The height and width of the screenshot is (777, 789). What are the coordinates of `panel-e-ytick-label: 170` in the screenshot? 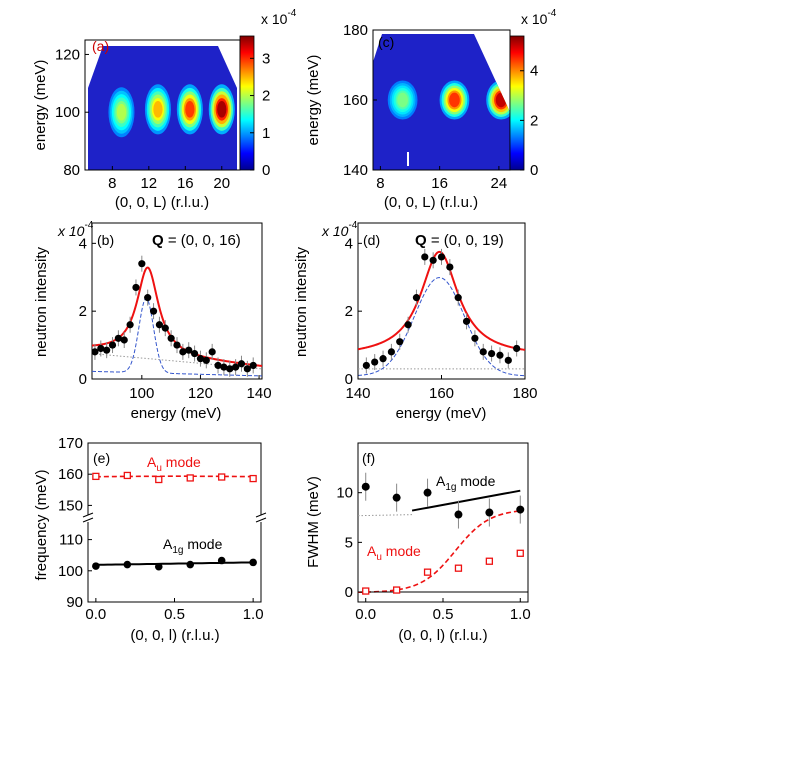 It's located at (70, 443).